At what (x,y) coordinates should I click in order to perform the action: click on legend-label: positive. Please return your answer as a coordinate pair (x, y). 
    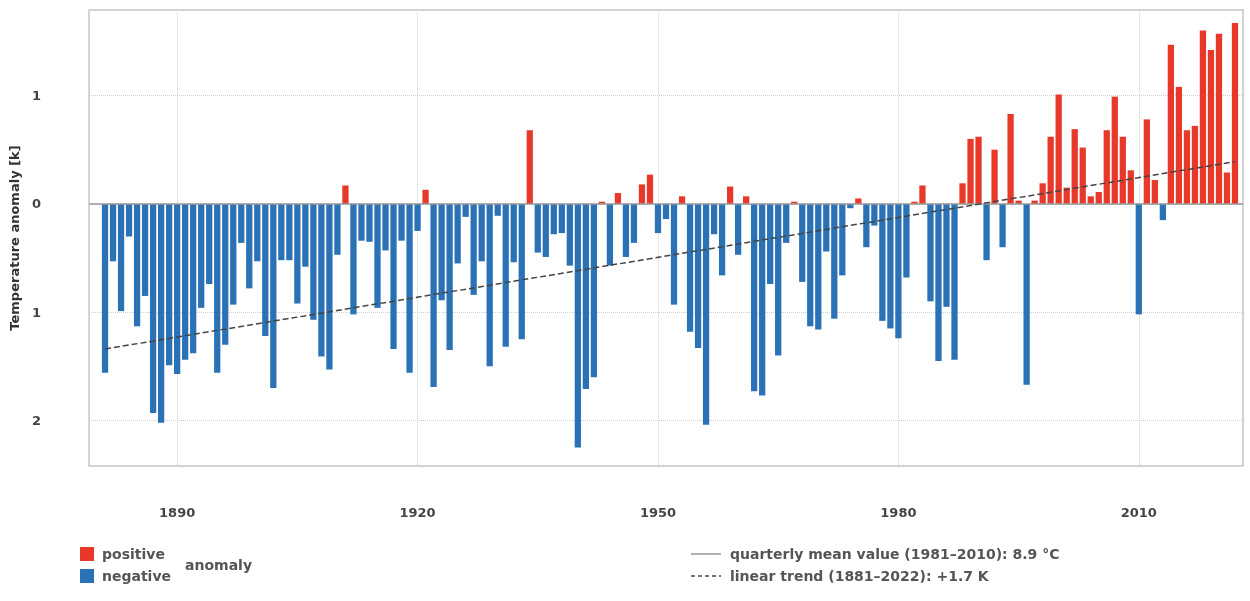
    Looking at the image, I should click on (133, 554).